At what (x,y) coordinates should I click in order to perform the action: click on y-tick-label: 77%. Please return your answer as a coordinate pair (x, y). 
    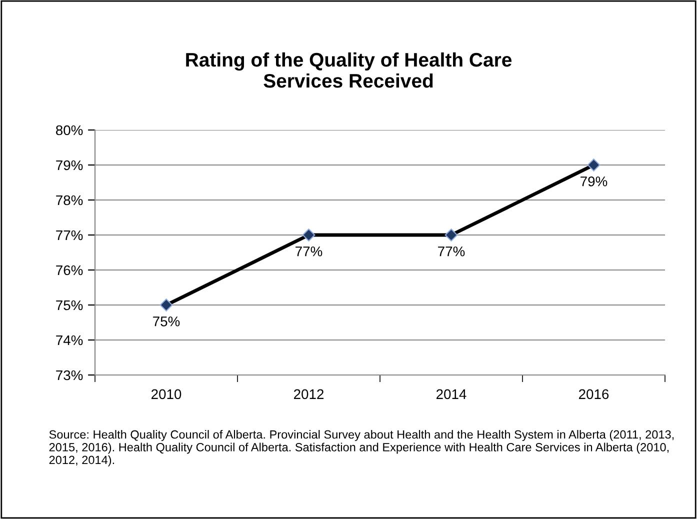
    Looking at the image, I should click on (69, 235).